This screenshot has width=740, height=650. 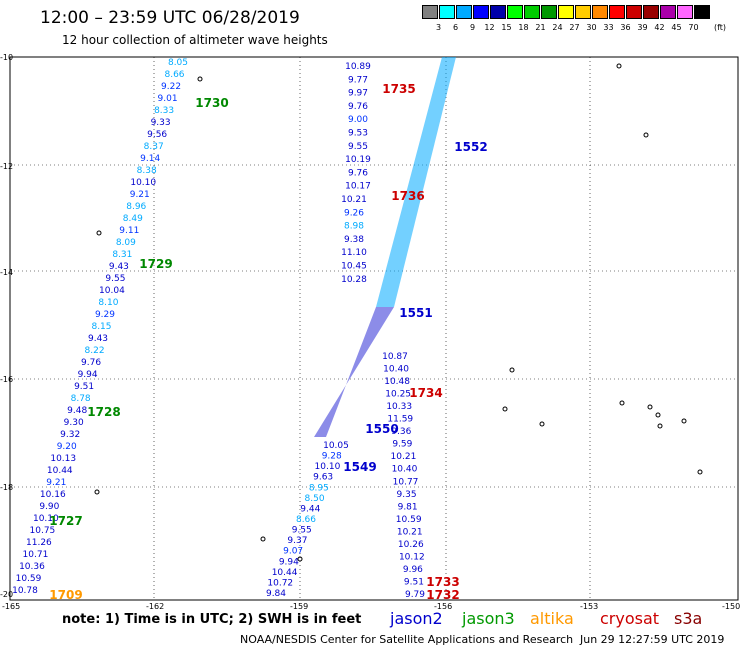 What do you see at coordinates (625, 27) in the screenshot?
I see `color-scale-label: 36` at bounding box center [625, 27].